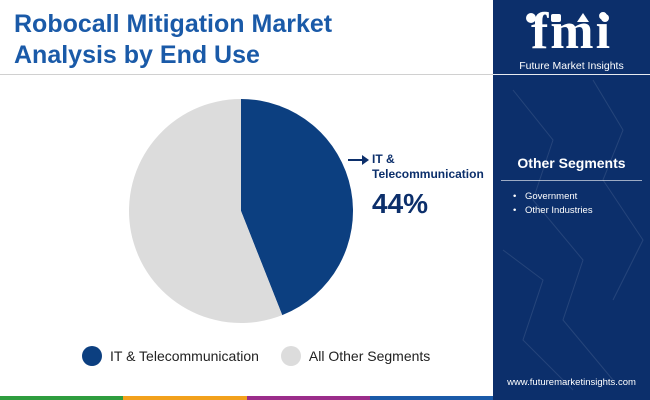  Describe the element at coordinates (383, 159) in the screenshot. I see `callout-label-line-1: IT &` at that location.